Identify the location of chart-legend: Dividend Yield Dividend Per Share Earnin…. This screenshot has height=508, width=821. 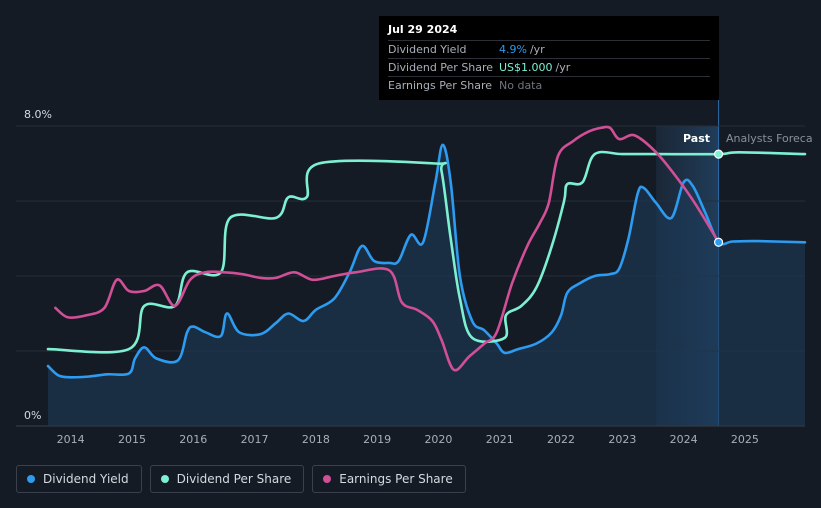
(241, 479).